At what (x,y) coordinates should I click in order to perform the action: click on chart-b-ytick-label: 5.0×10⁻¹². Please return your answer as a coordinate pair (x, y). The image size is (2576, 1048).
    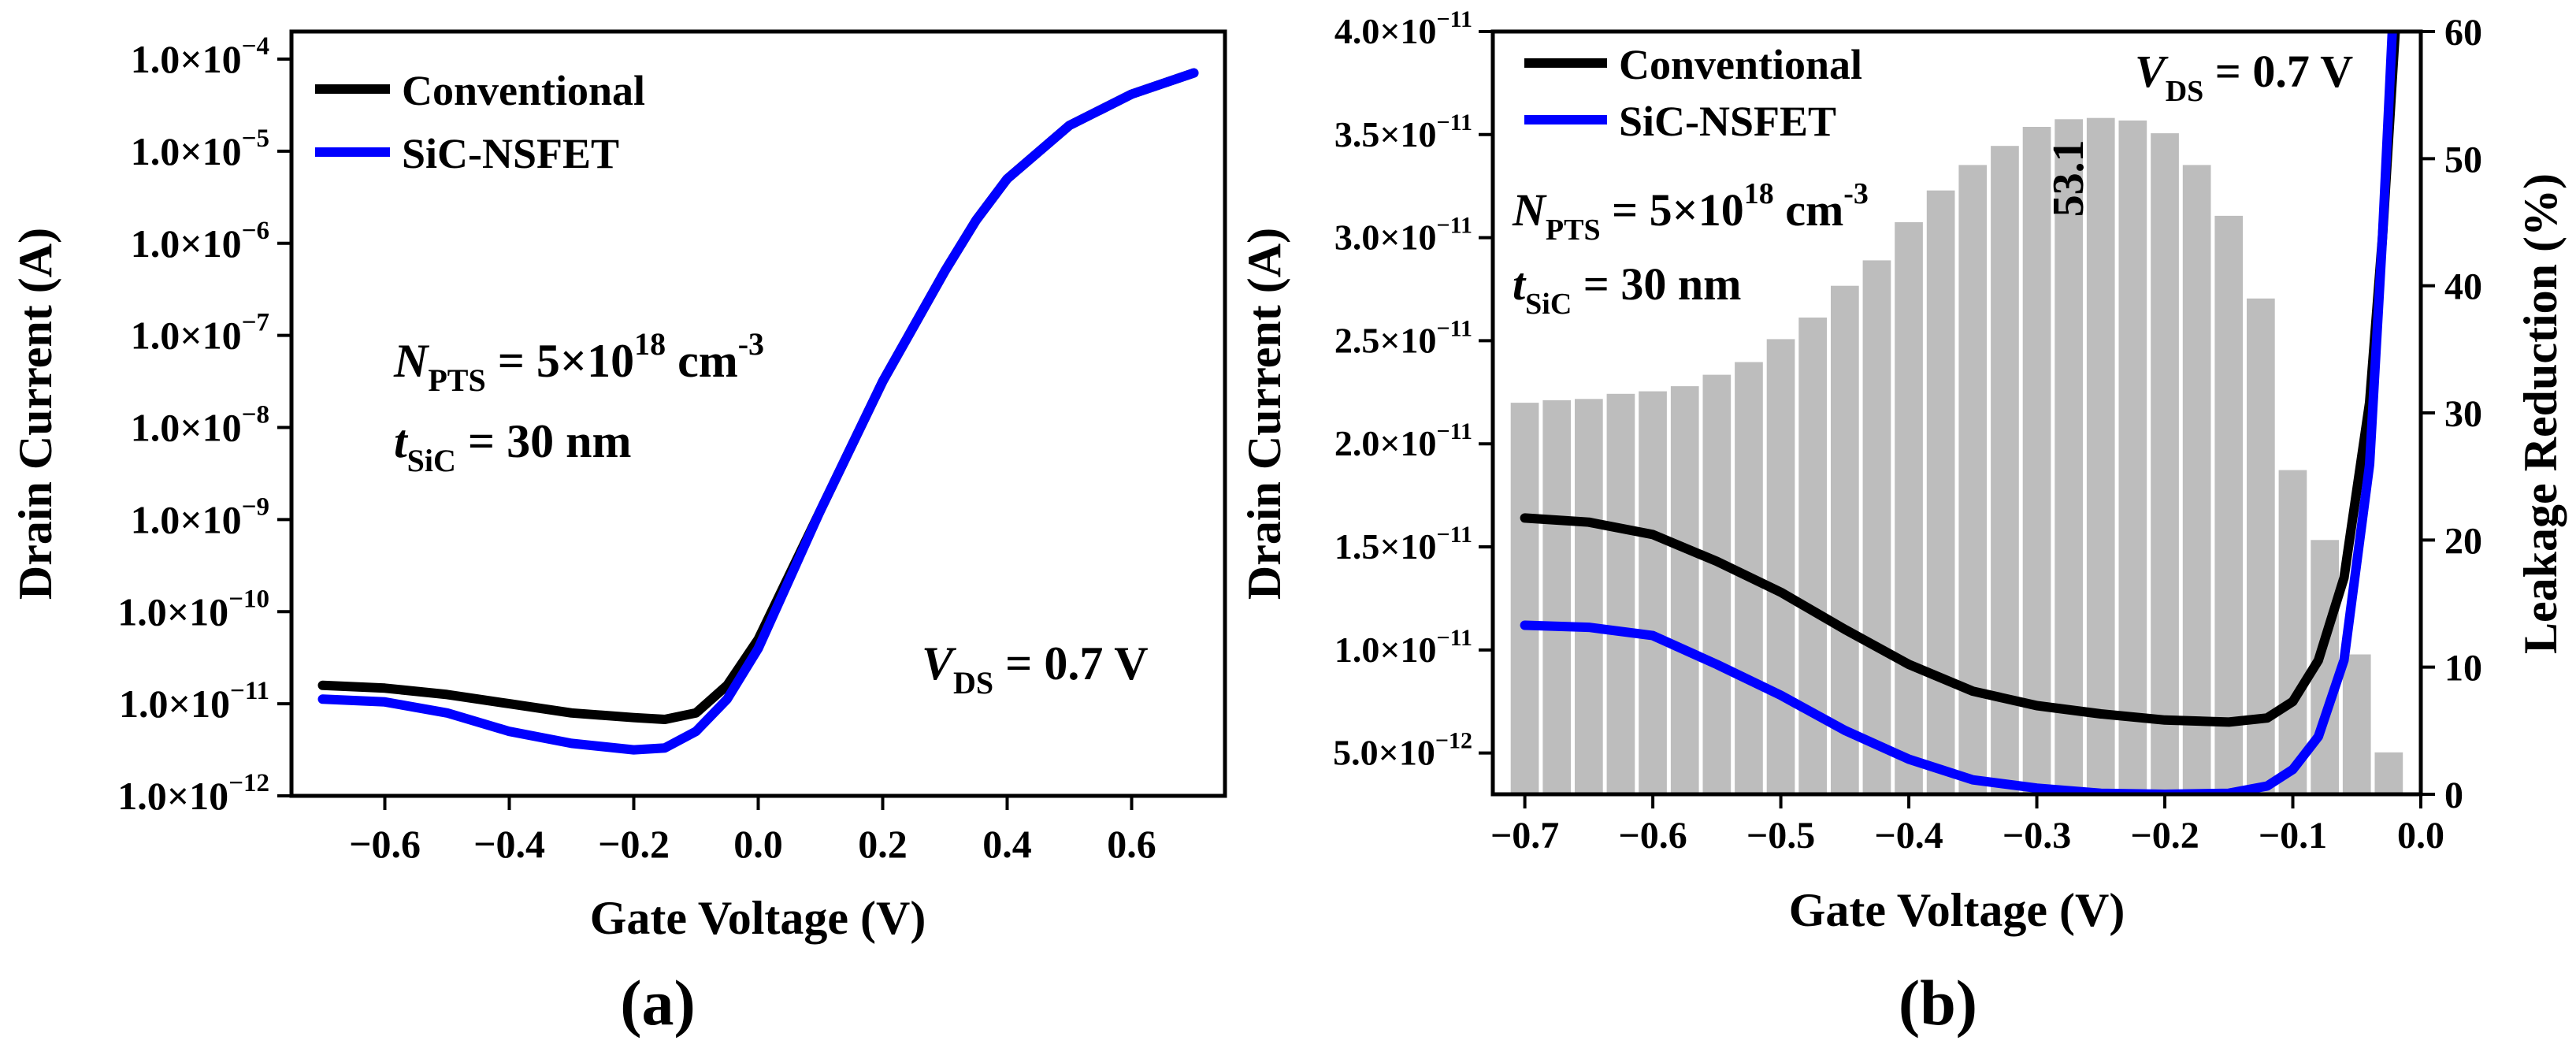
    Looking at the image, I should click on (1402, 750).